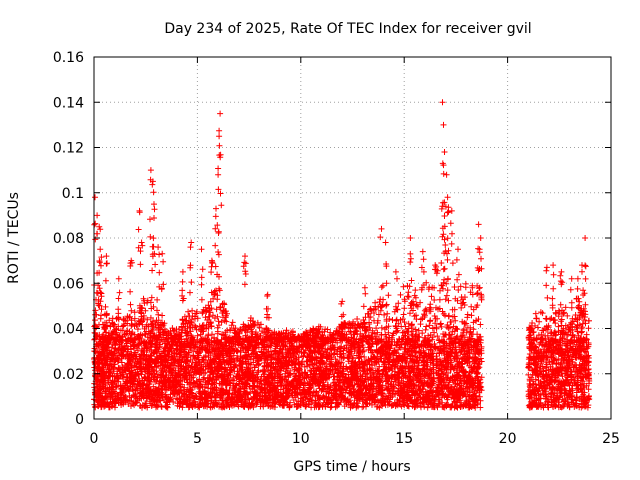  What do you see at coordinates (68, 330) in the screenshot?
I see `y-tick-label: 0.04` at bounding box center [68, 330].